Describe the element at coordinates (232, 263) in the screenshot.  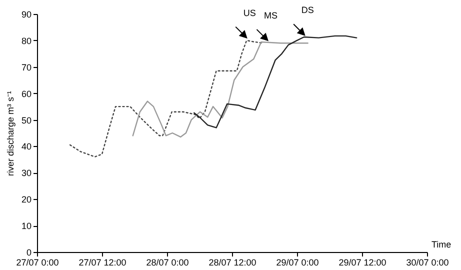
I see `x-tick-label: 28/07 12:00` at that location.